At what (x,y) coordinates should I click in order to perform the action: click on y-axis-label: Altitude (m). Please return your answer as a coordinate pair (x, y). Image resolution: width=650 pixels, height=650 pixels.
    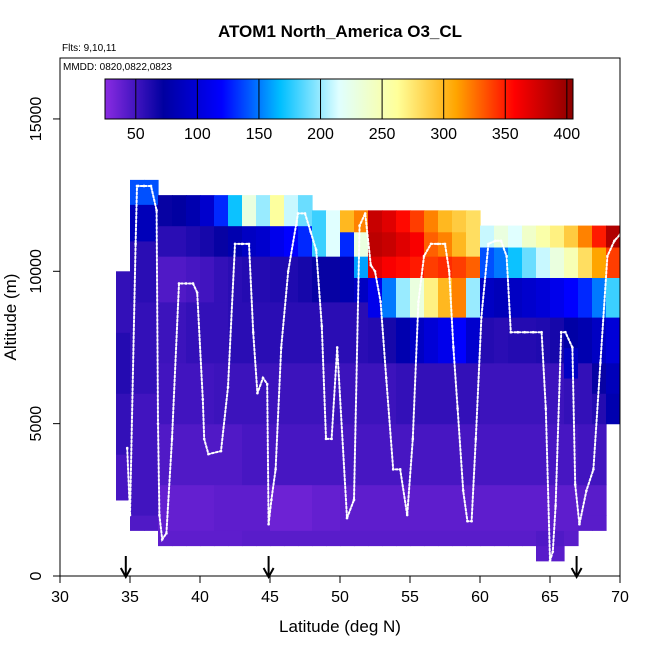
    Looking at the image, I should click on (10, 317).